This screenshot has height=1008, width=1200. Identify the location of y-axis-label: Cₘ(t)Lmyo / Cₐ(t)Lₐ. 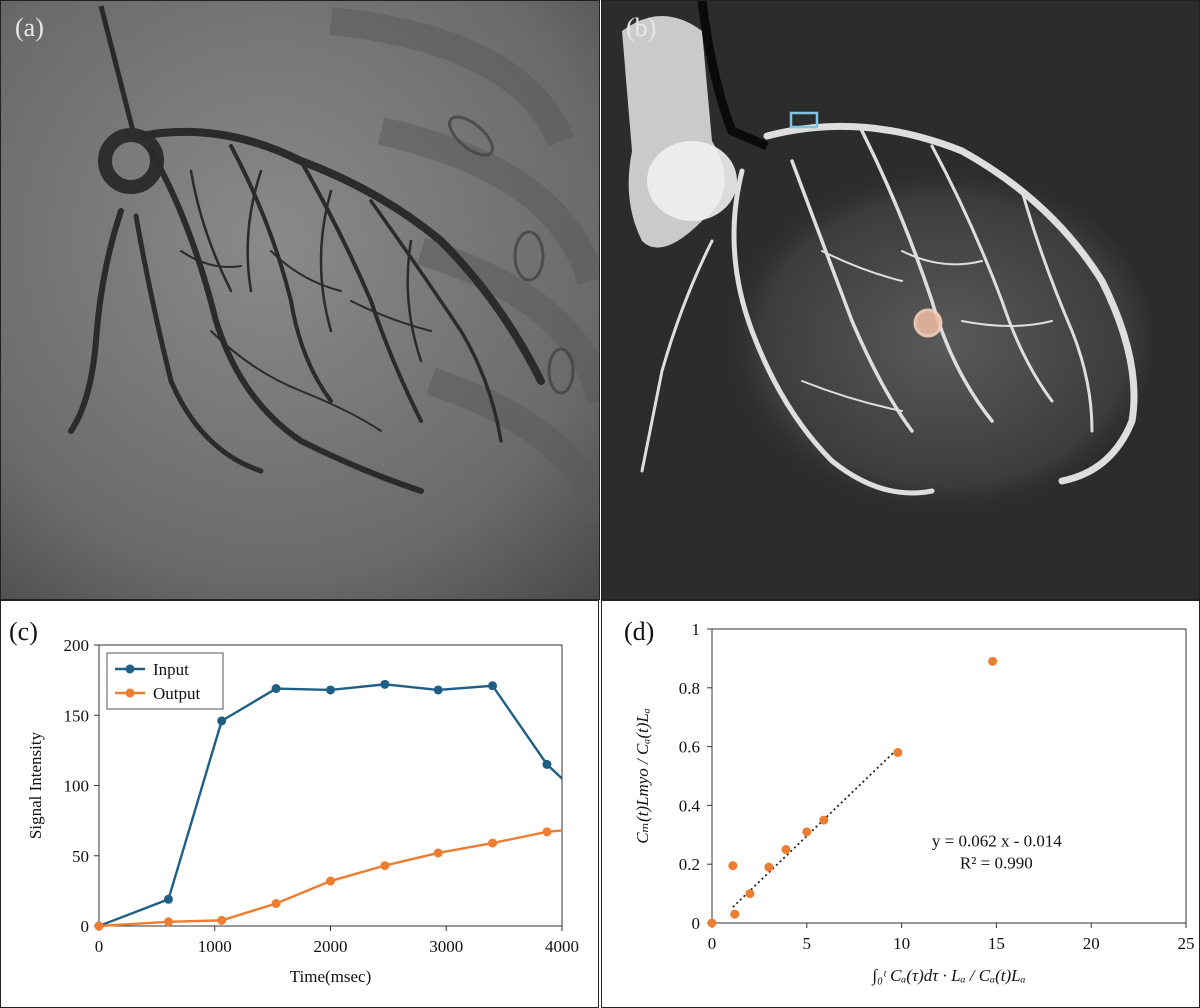
(642, 776).